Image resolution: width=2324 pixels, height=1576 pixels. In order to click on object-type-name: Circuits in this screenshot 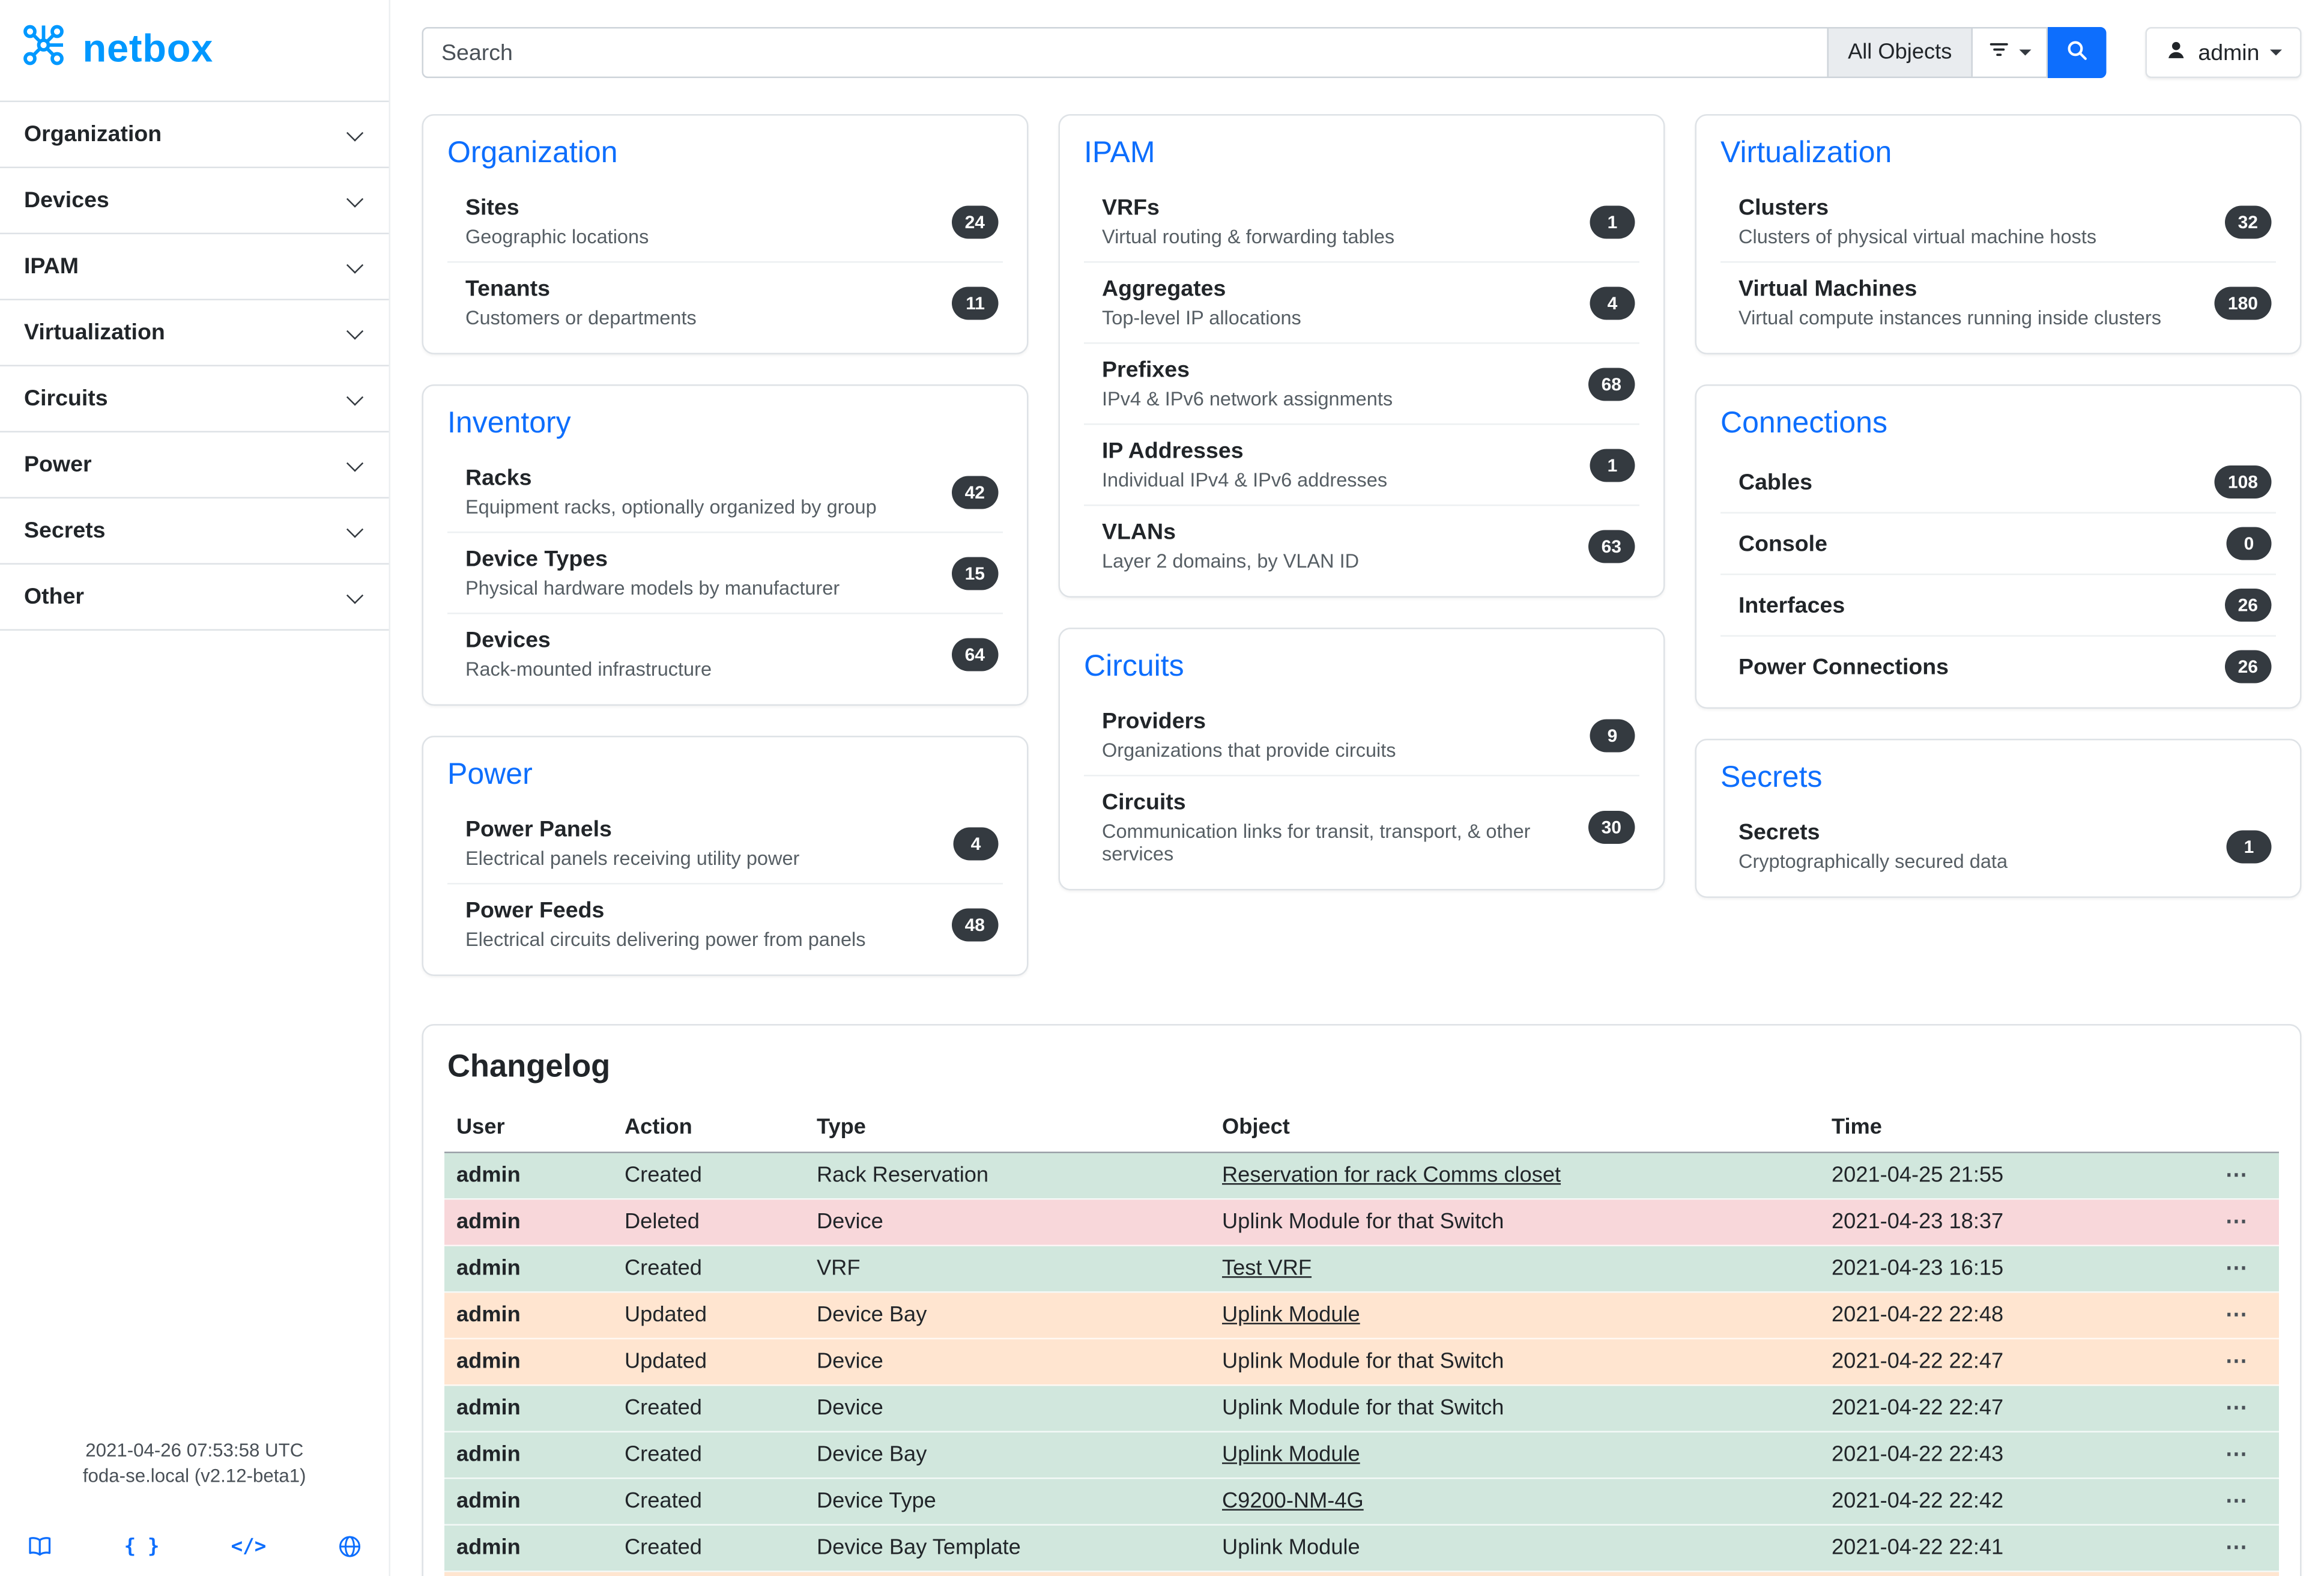, I will do `click(1144, 803)`.